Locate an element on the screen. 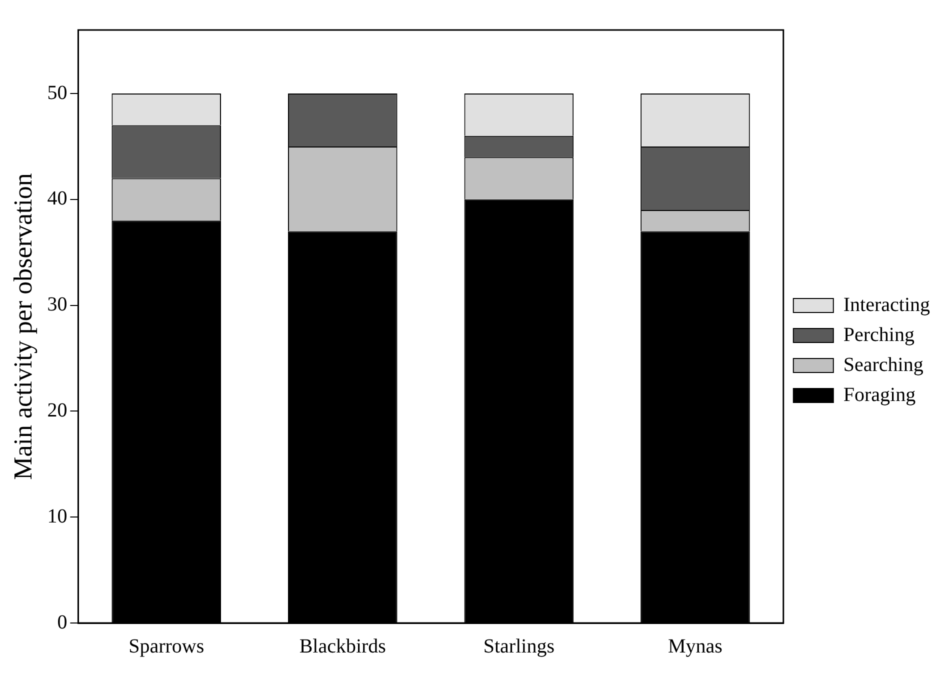 The width and height of the screenshot is (950, 676). x-tick-label: Sparrows is located at coordinates (166, 646).